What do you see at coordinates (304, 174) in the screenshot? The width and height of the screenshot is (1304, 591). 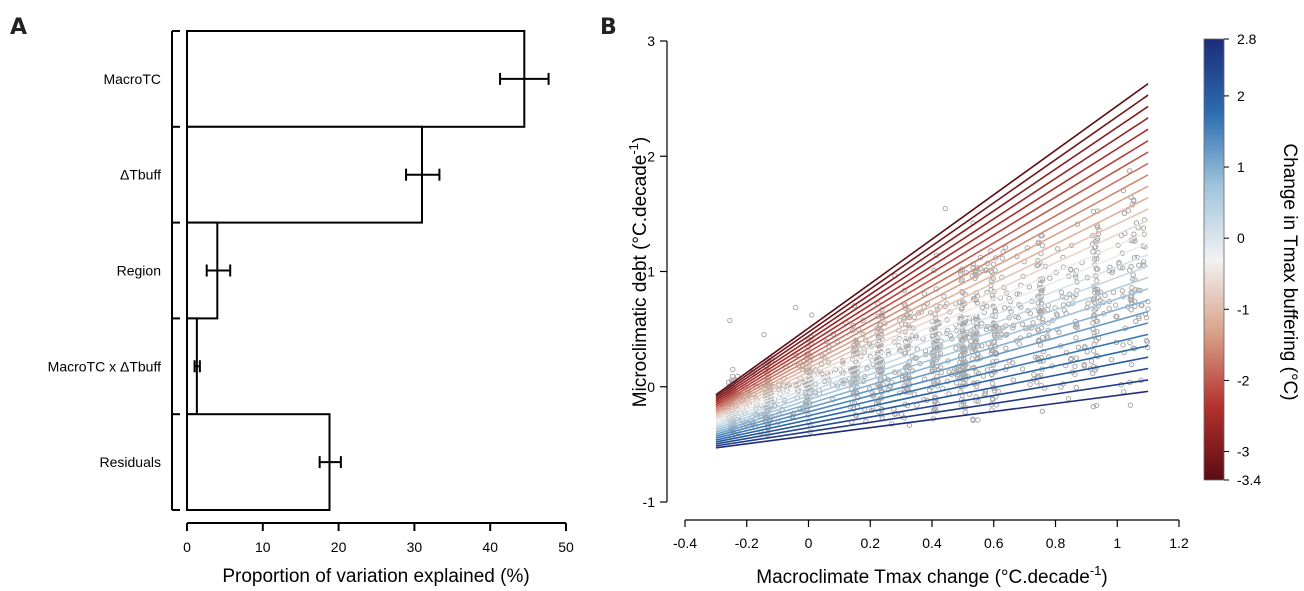 I see `bar` at bounding box center [304, 174].